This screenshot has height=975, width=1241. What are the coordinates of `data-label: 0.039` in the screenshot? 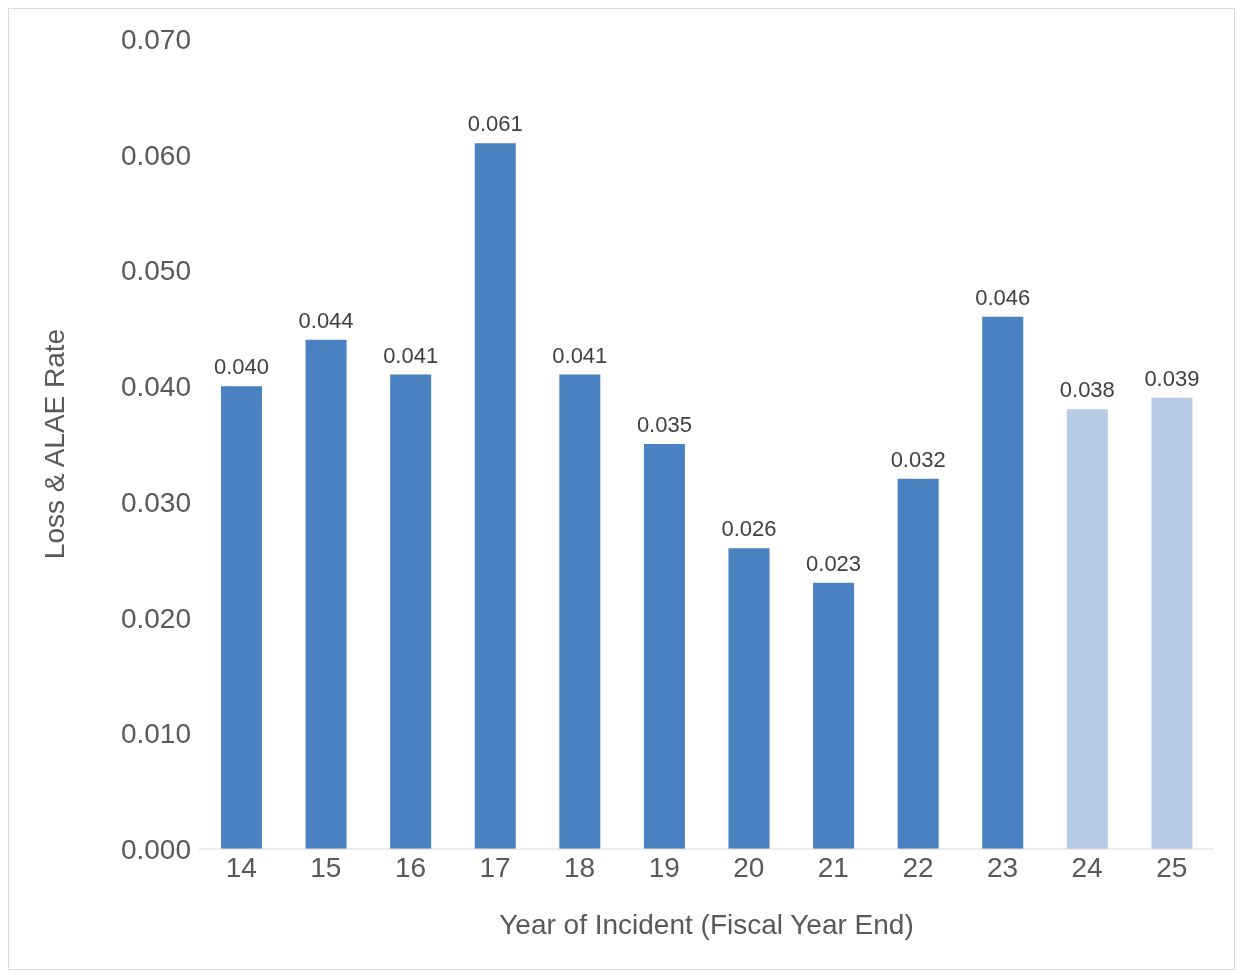 It's located at (1172, 378).